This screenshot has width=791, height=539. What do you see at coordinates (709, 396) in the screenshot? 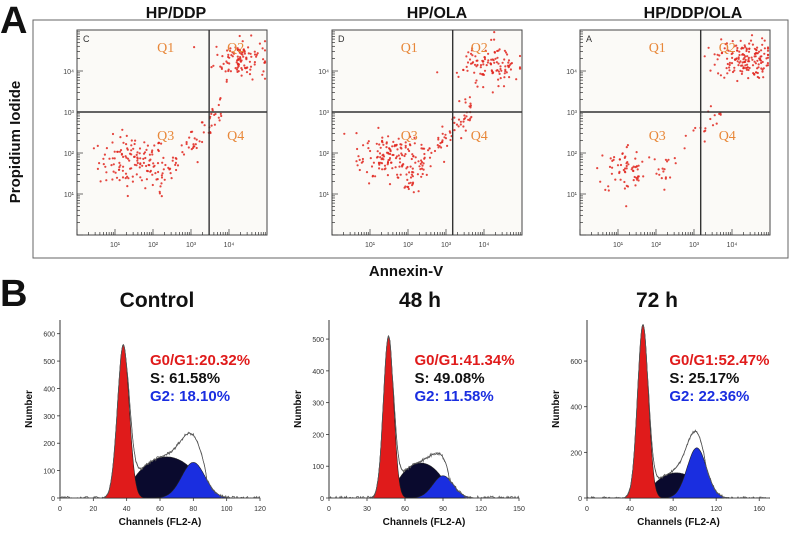
I see `g2-percentage: G2: 22.36%` at bounding box center [709, 396].